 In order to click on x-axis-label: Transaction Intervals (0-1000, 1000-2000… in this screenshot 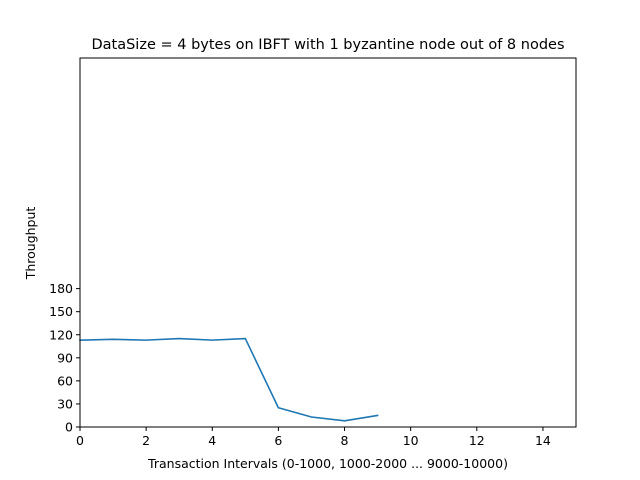, I will do `click(327, 463)`.